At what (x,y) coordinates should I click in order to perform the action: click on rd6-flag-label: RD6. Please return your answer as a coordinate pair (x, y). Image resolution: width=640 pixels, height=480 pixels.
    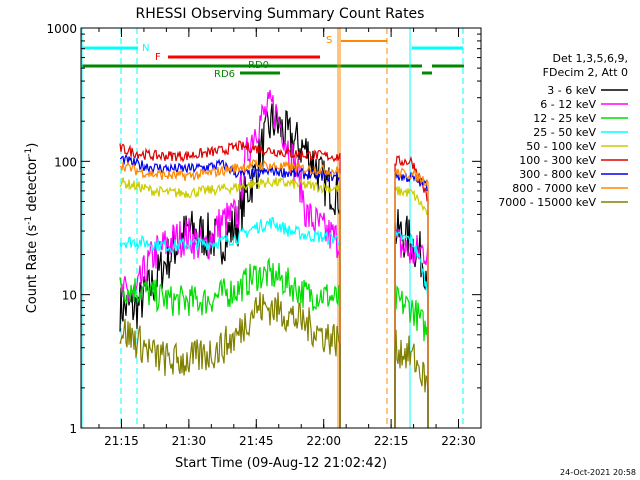
    Looking at the image, I should click on (224, 74).